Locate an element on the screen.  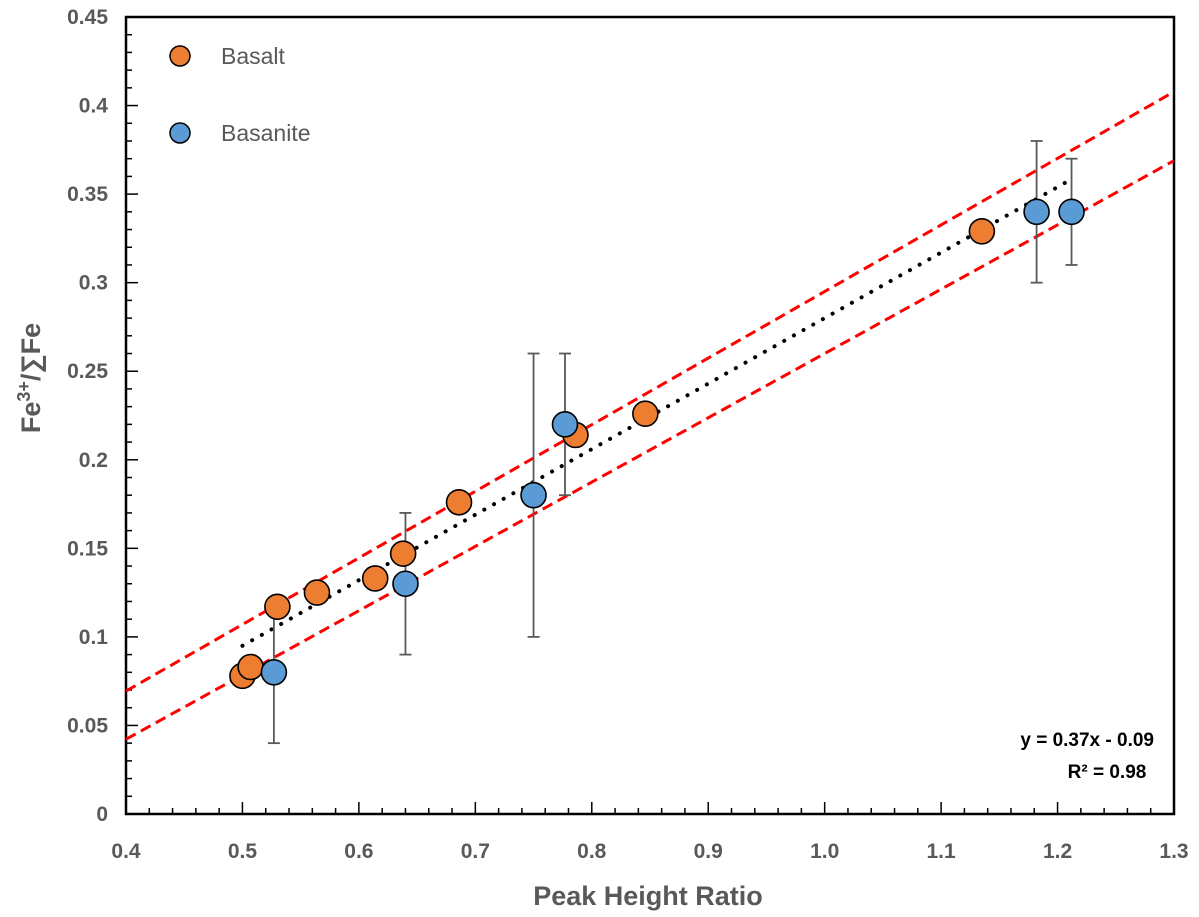
x-tick-label: 0.5 is located at coordinates (243, 851).